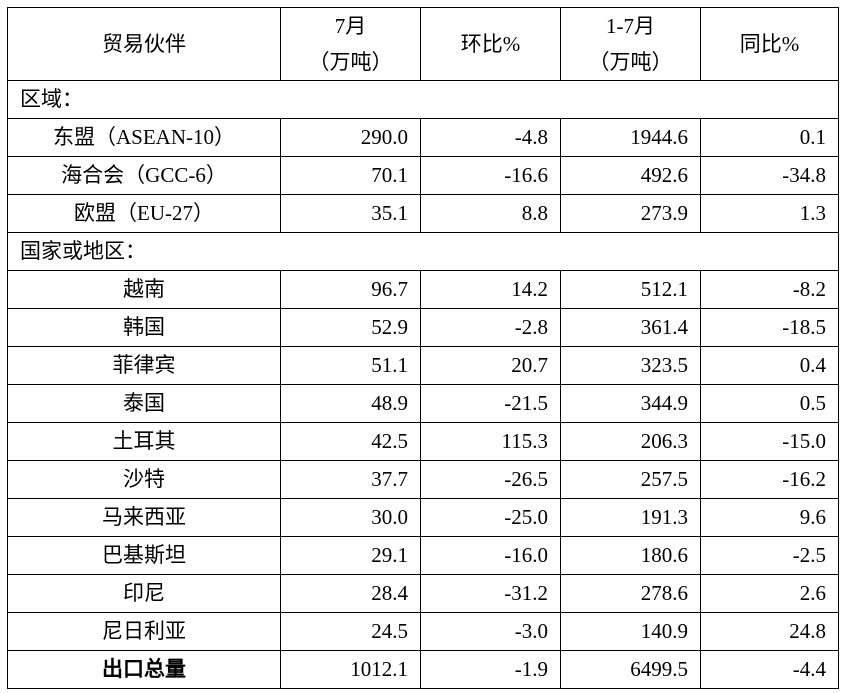  Describe the element at coordinates (630, 327) in the screenshot. I see `value-cell: 361.4` at that location.